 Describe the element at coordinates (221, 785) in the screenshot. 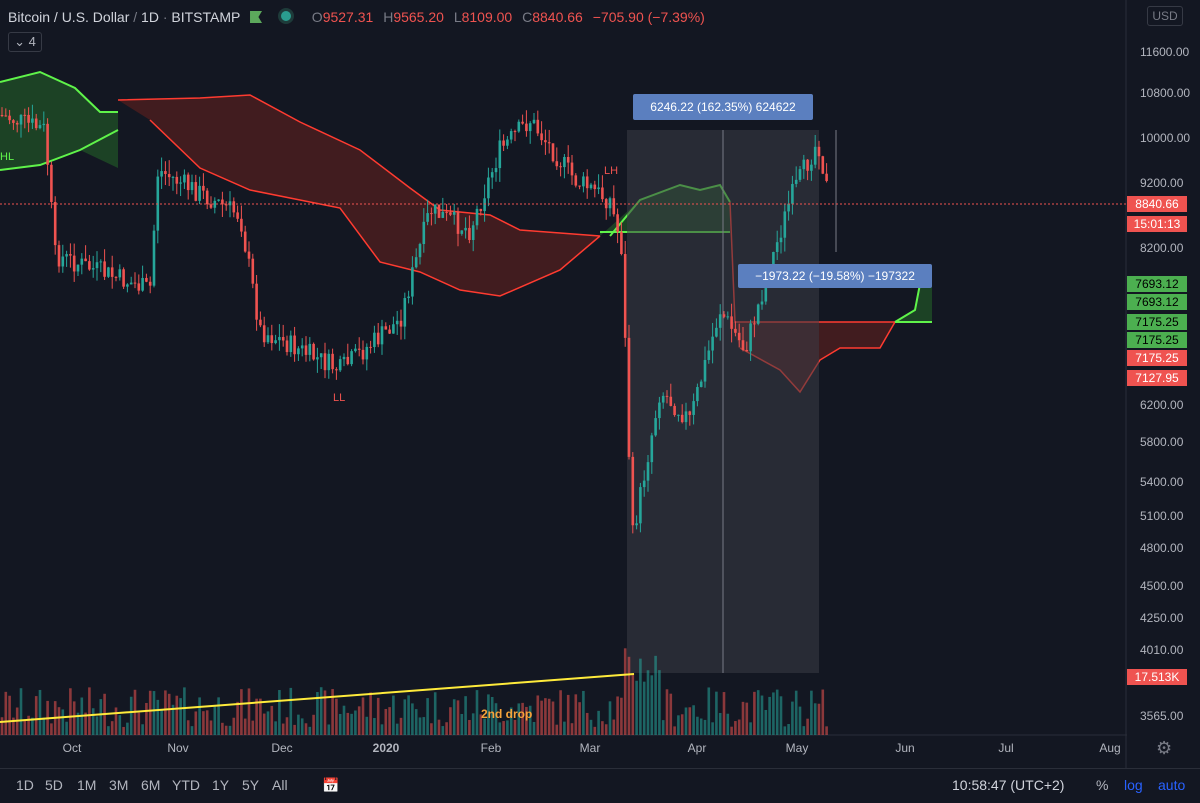

I see `tf-1y: 1Y` at that location.